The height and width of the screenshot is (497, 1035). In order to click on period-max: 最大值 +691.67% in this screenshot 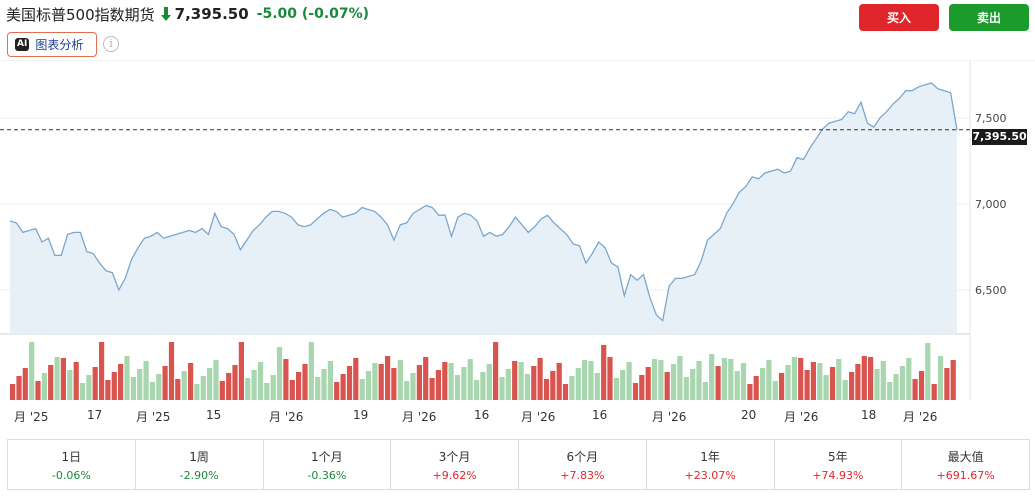, I will do `click(965, 464)`.